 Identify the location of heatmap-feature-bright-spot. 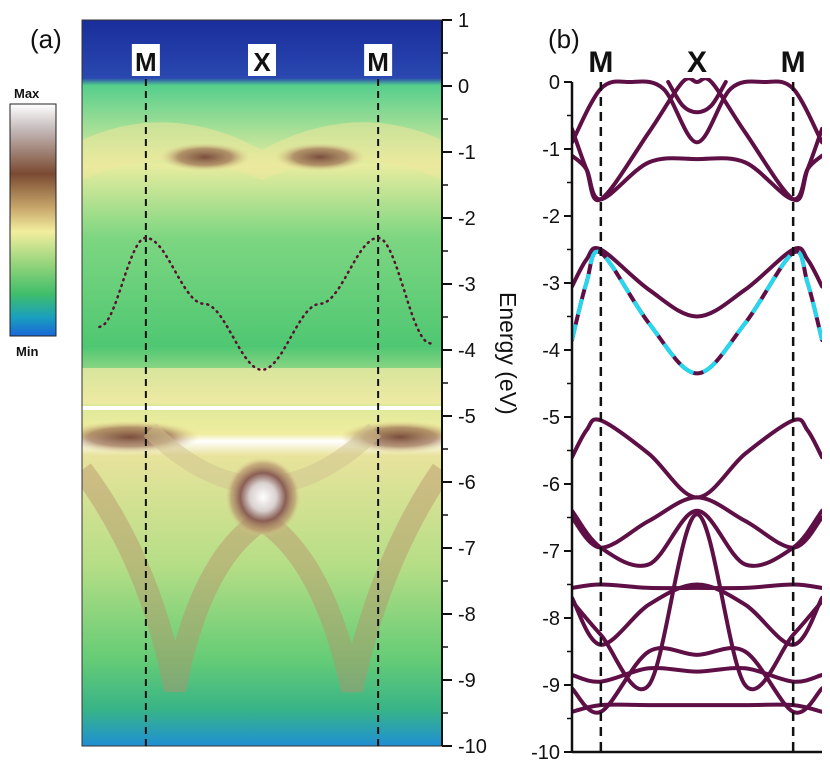
(263, 497).